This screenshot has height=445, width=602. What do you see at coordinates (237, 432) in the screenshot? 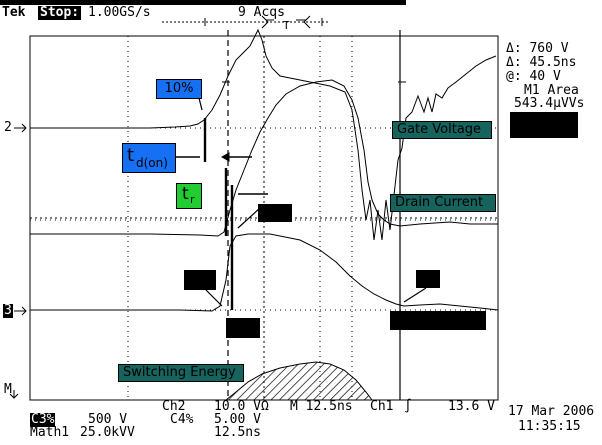
I see `math-time: 12.5ns` at bounding box center [237, 432].